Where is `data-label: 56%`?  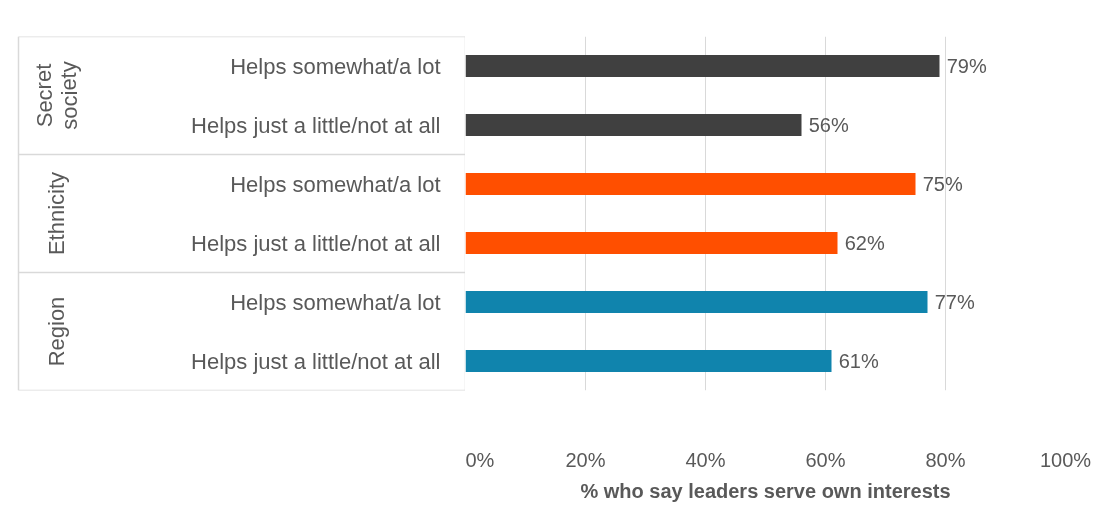 data-label: 56% is located at coordinates (828, 125).